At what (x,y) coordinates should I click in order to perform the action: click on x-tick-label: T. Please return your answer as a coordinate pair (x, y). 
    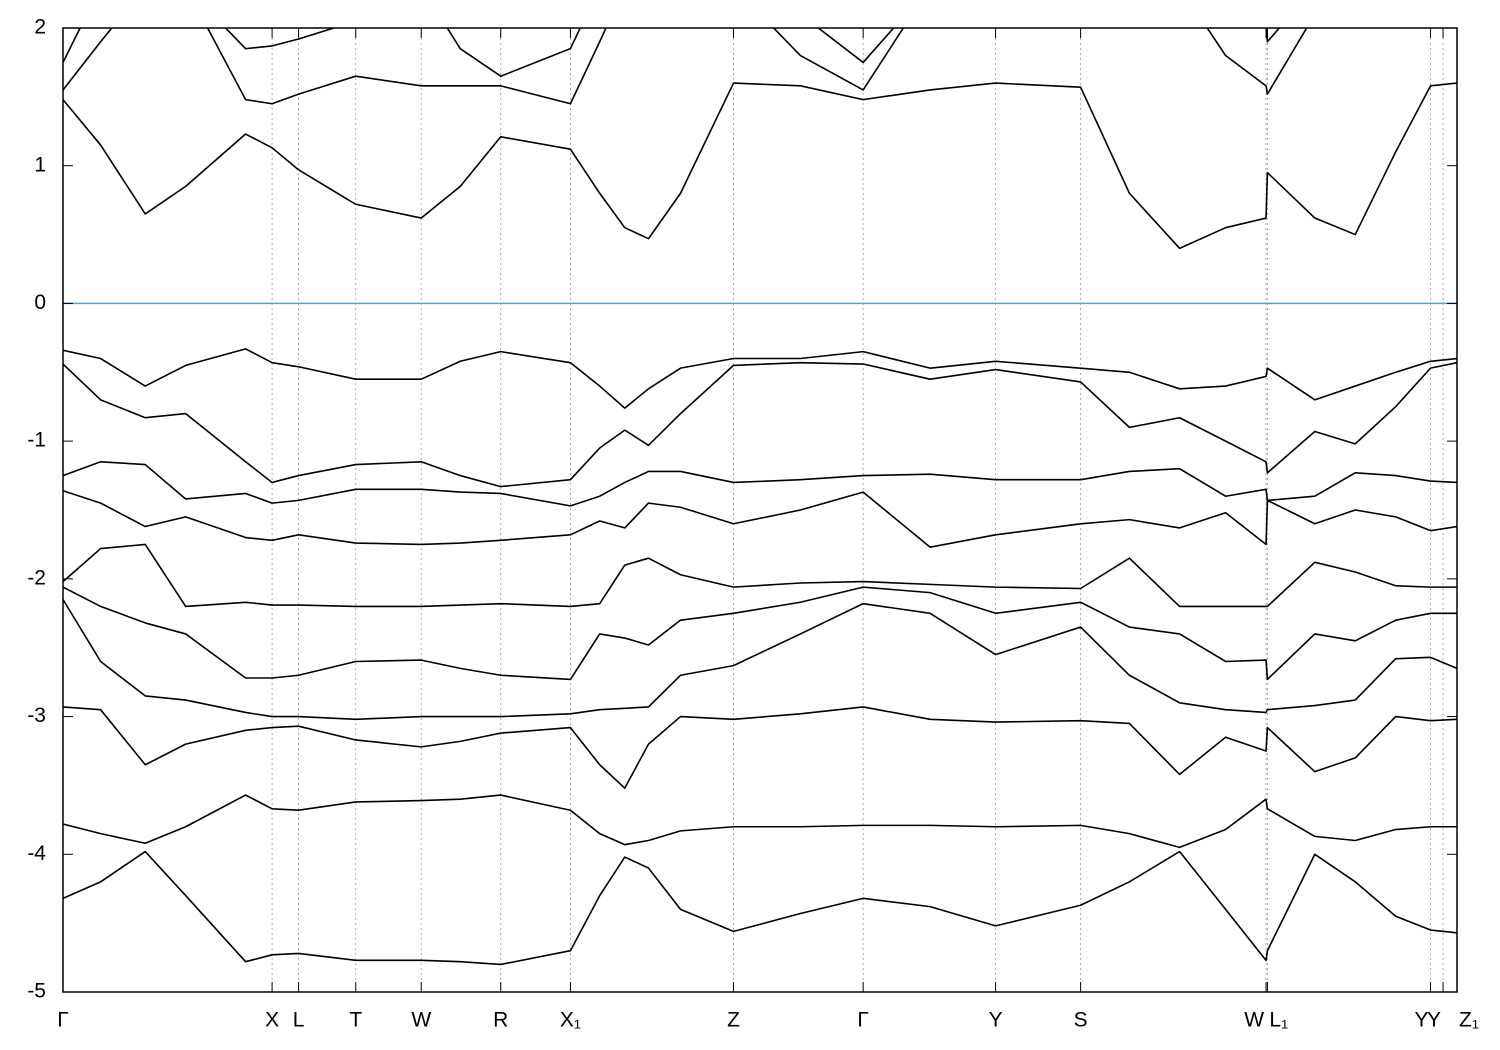
    Looking at the image, I should click on (355, 1020).